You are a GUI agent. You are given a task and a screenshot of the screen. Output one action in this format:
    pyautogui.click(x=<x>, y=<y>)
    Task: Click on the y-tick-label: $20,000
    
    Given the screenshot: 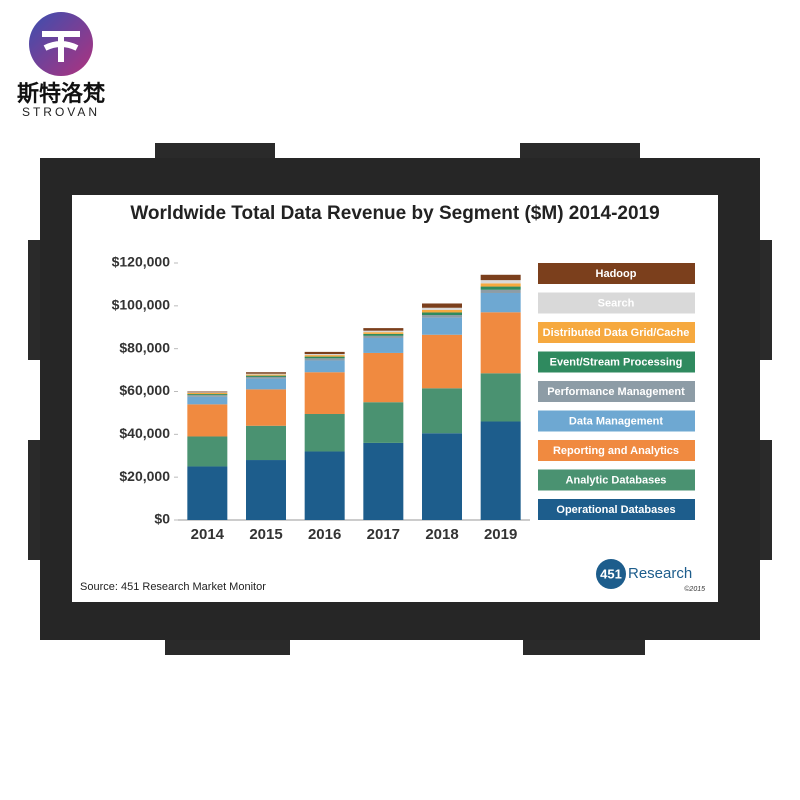 What is the action you would take?
    pyautogui.click(x=144, y=476)
    